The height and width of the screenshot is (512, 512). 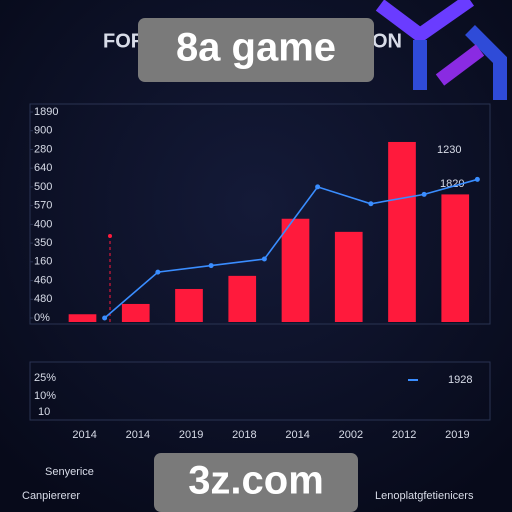 What do you see at coordinates (43, 280) in the screenshot?
I see `y-tick-label: 460` at bounding box center [43, 280].